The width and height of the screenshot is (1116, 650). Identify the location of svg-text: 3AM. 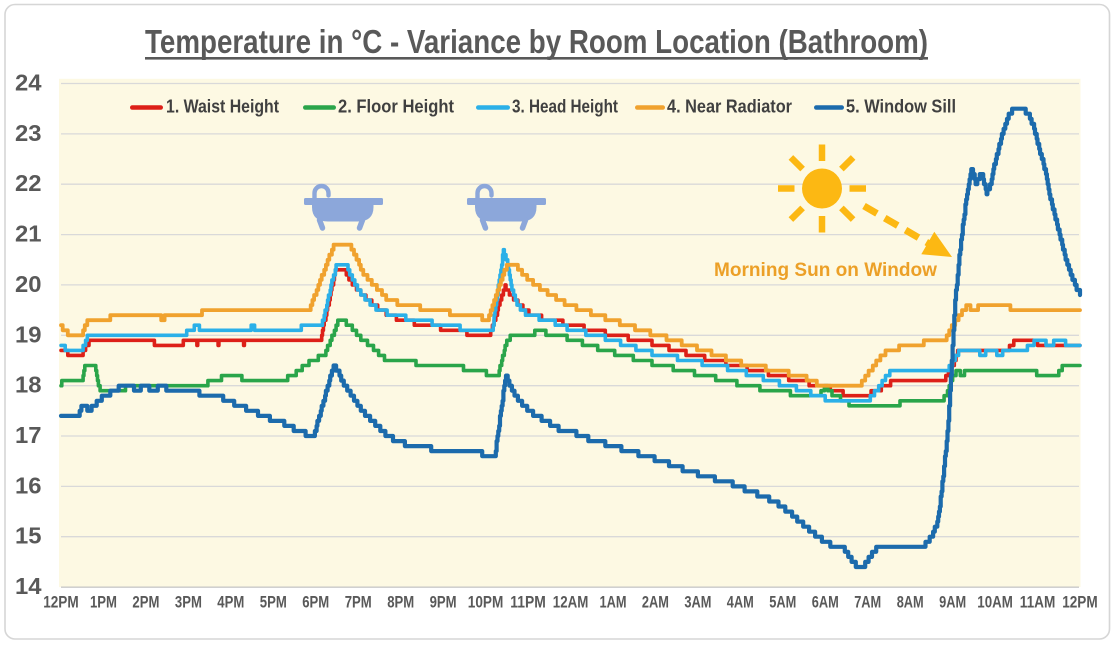
(697, 603).